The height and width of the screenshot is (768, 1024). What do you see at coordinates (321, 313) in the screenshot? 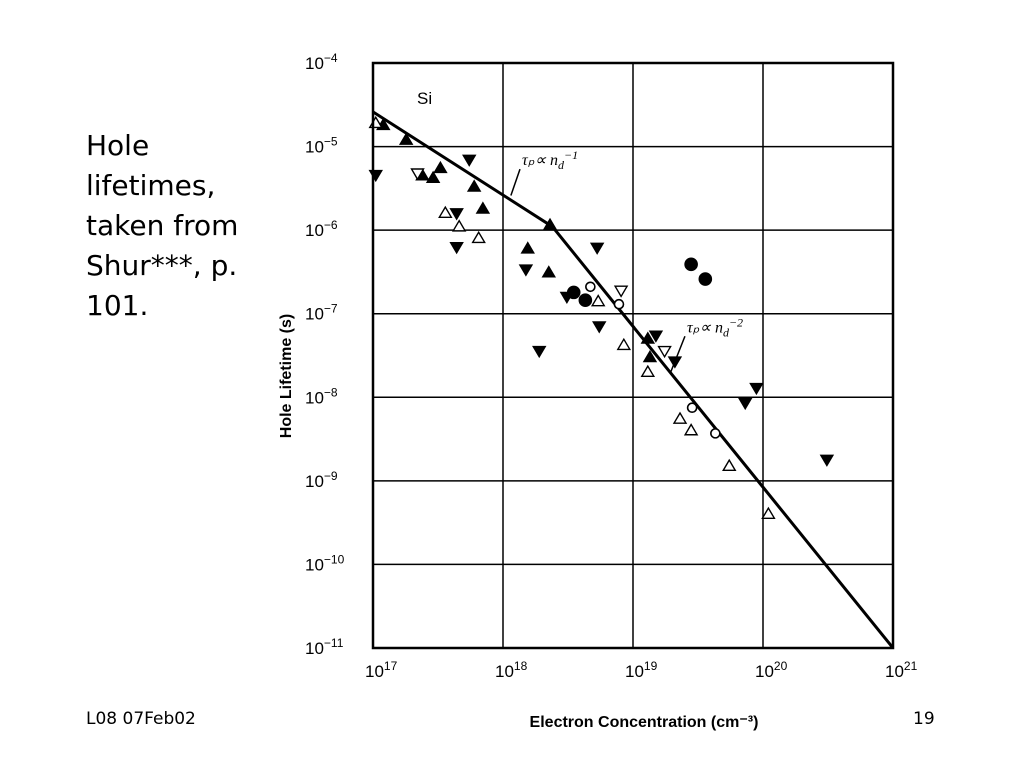
I see `y-tick-label: 10⁻⁷` at bounding box center [321, 313].